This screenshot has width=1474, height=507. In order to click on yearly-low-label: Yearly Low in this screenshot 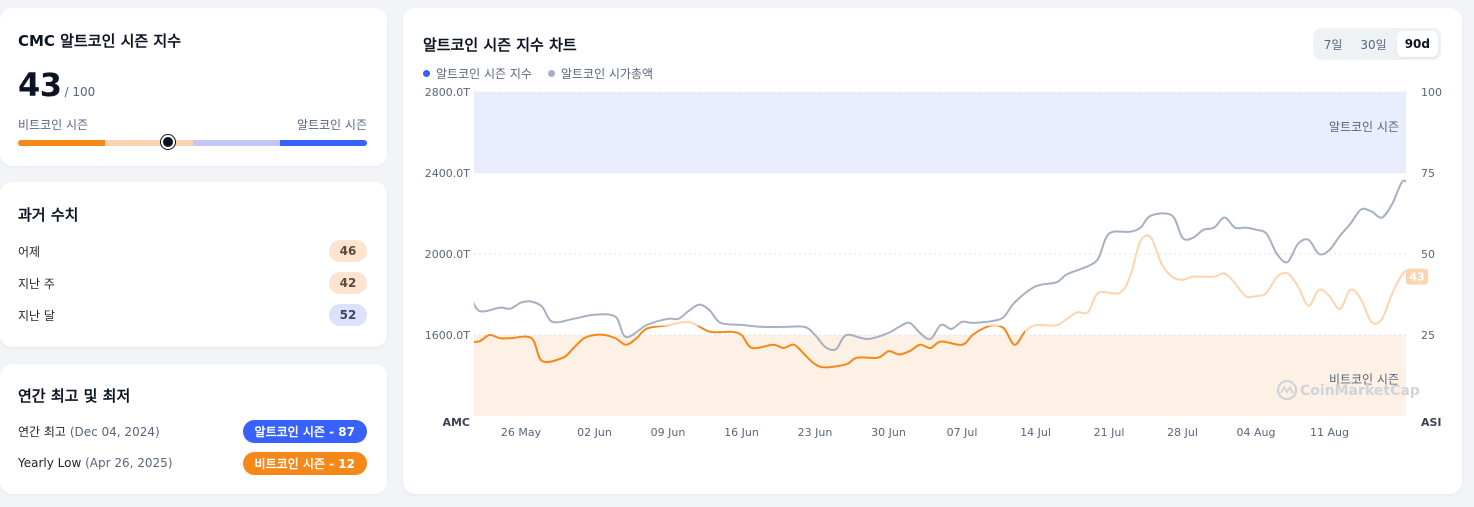, I will do `click(50, 463)`.